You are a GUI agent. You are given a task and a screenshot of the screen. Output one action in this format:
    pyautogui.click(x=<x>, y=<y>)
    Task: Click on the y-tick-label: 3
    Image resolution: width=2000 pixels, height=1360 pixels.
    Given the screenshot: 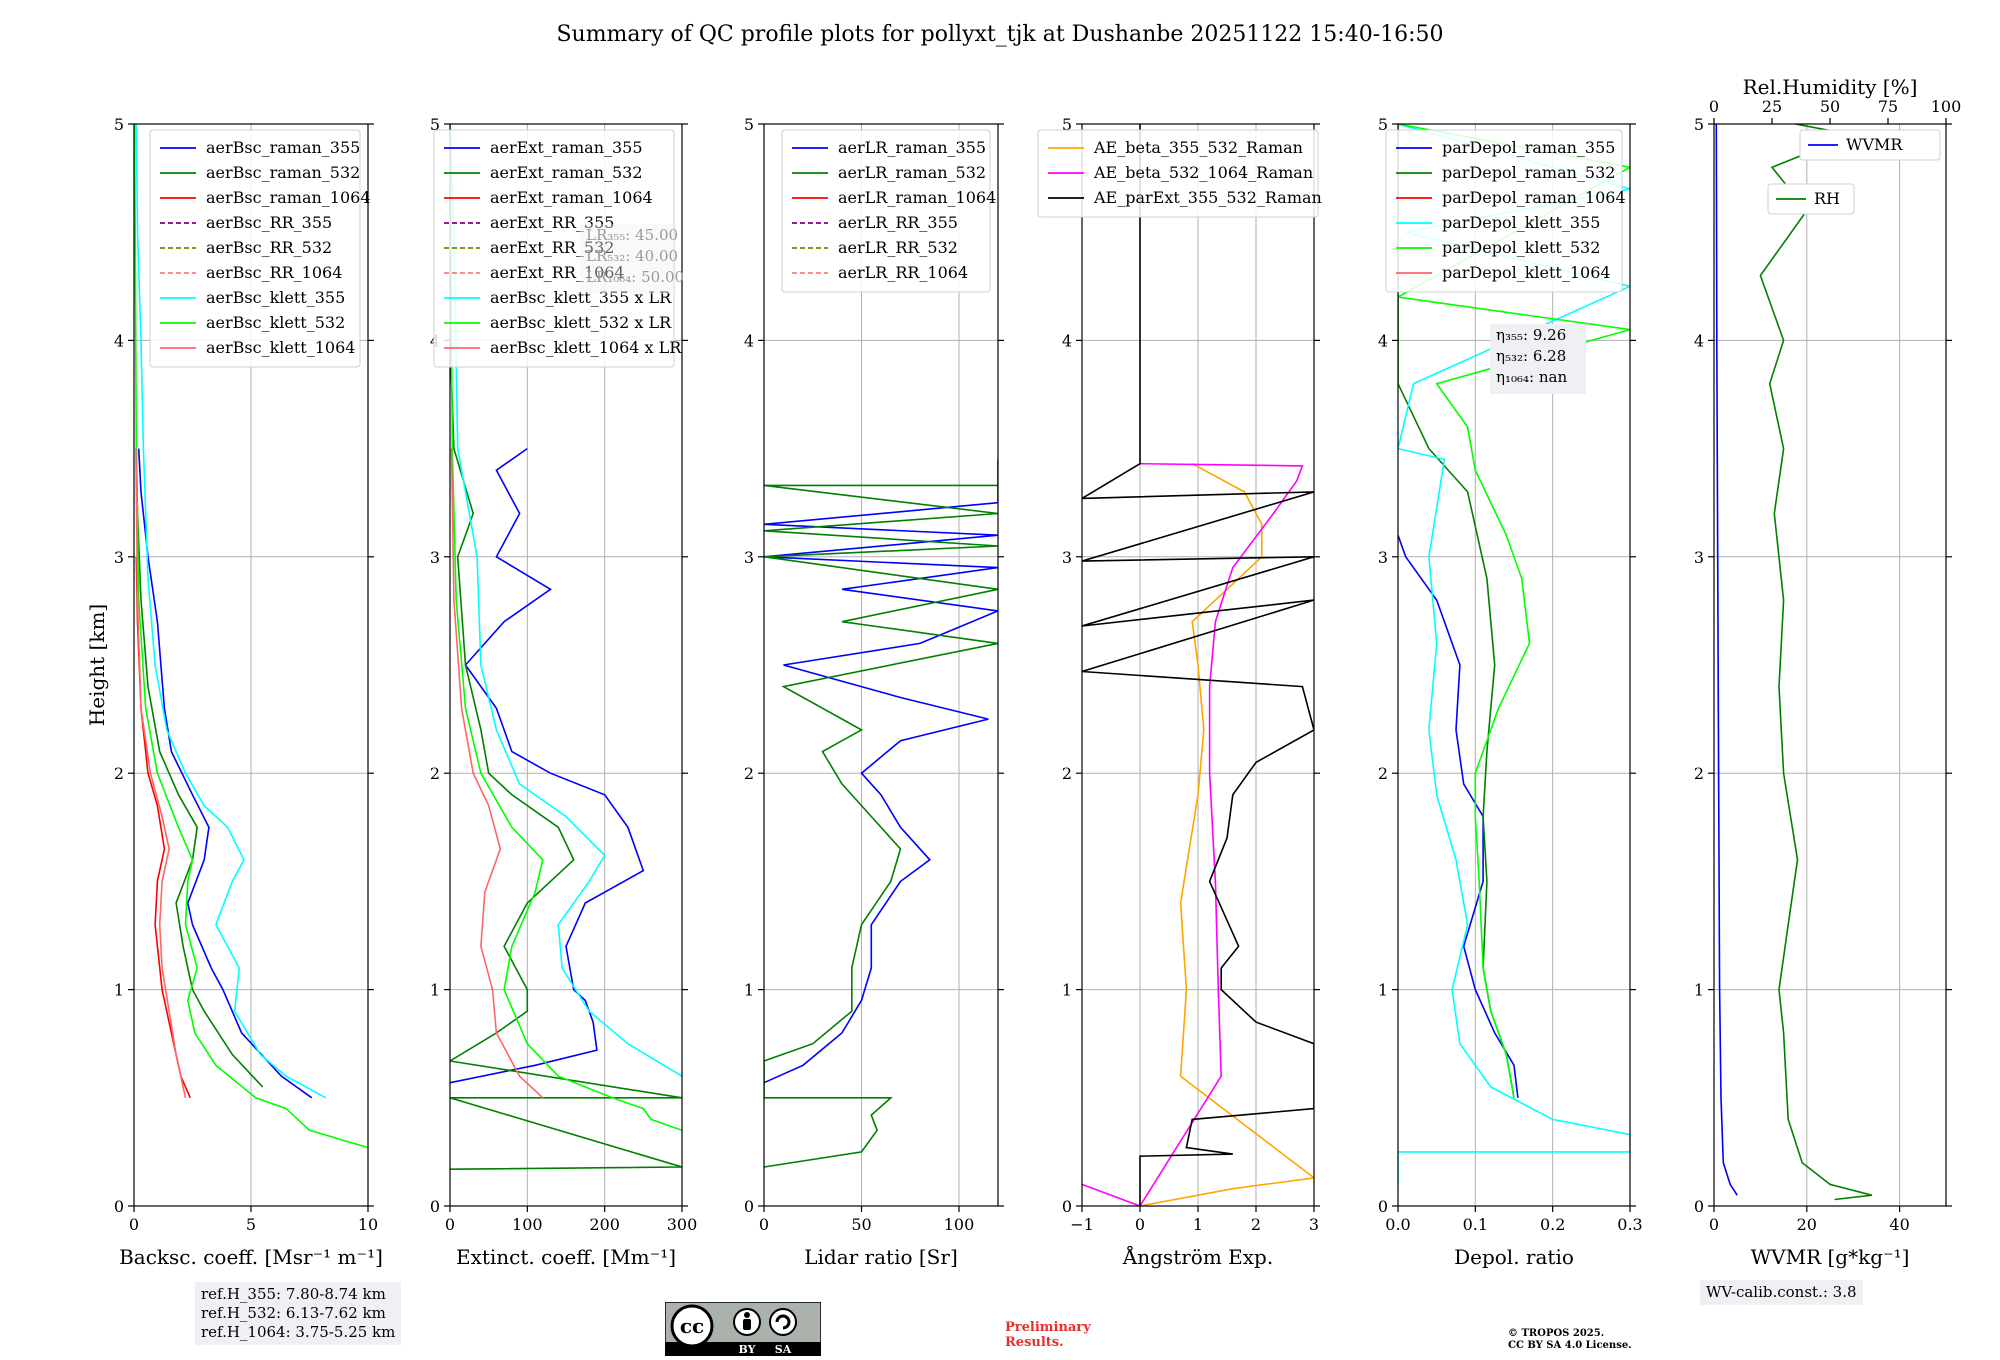 What is the action you would take?
    pyautogui.click(x=1699, y=557)
    